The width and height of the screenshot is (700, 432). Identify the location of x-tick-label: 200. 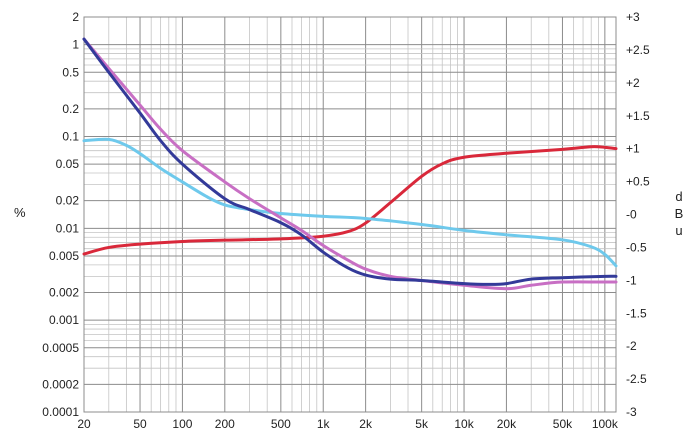
(225, 424).